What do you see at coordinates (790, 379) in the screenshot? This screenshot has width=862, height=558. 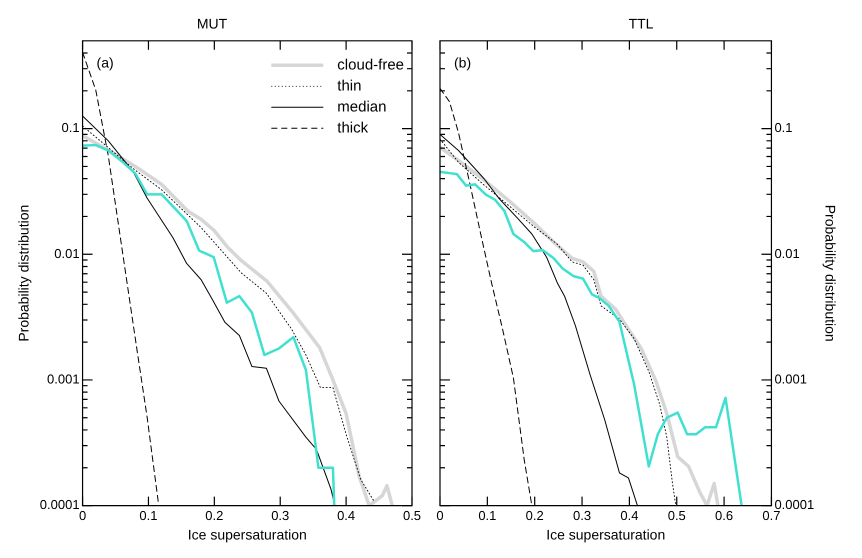 I see `y2-tick-label: 0.001` at bounding box center [790, 379].